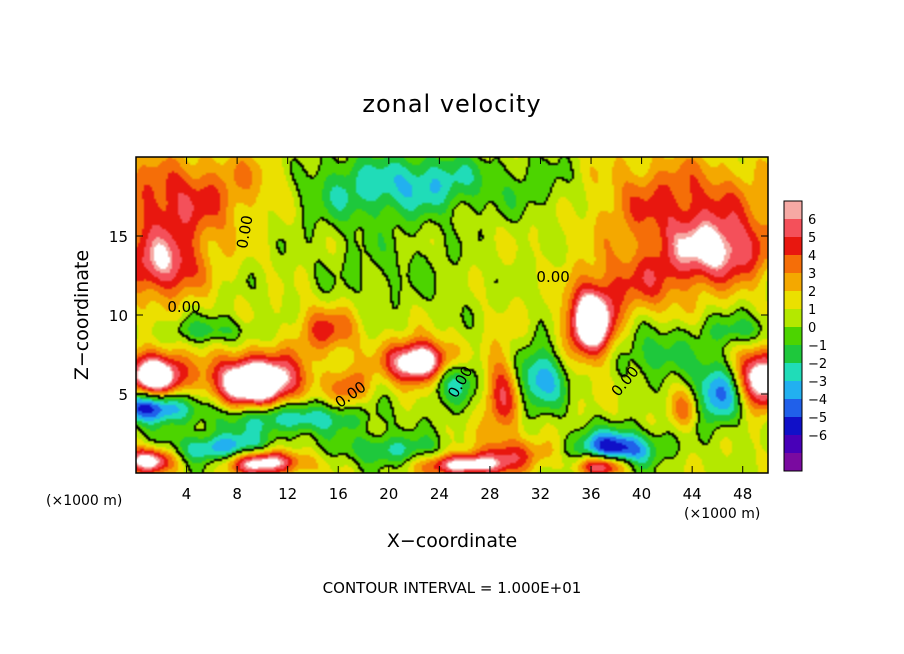 This screenshot has width=904, height=654. Describe the element at coordinates (118, 237) in the screenshot. I see `y-tick-label: 15` at that location.